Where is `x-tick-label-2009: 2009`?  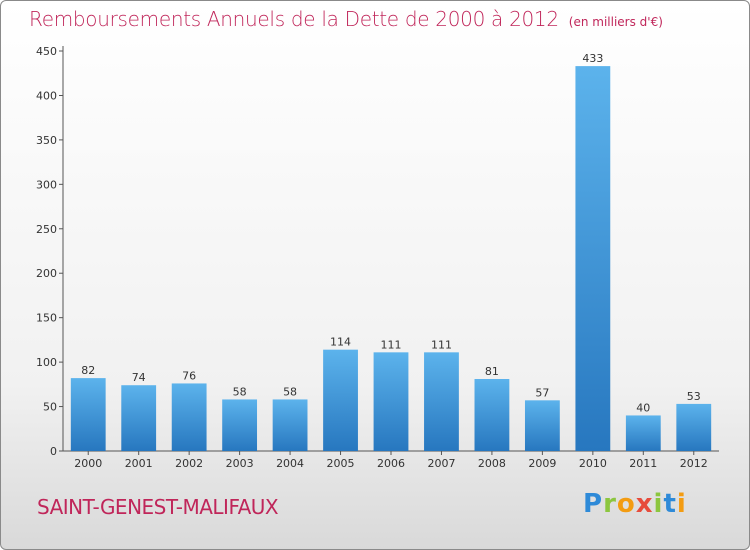
x-tick-label-2009: 2009 is located at coordinates (542, 463).